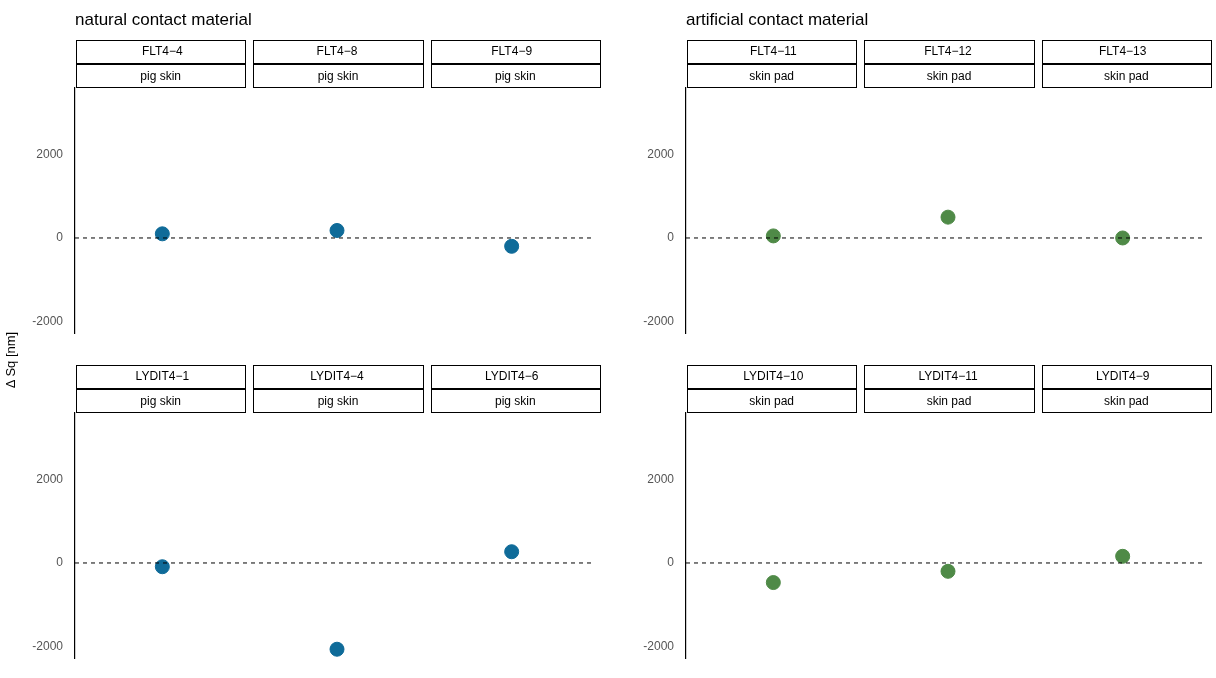 This screenshot has width=1216, height=678. I want to click on x-tick-label: FLT4−13, so click(1122, 51).